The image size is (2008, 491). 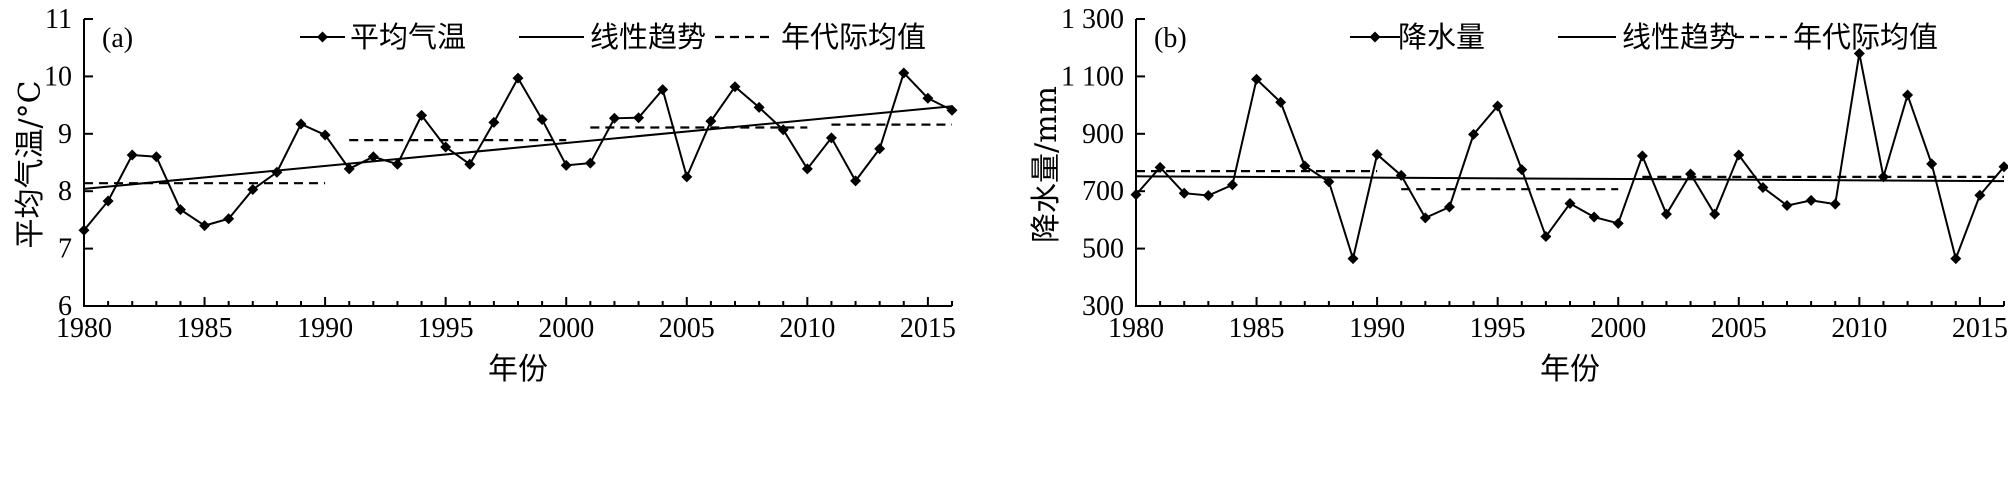 I want to click on y-tick-label: 8, so click(x=65, y=191).